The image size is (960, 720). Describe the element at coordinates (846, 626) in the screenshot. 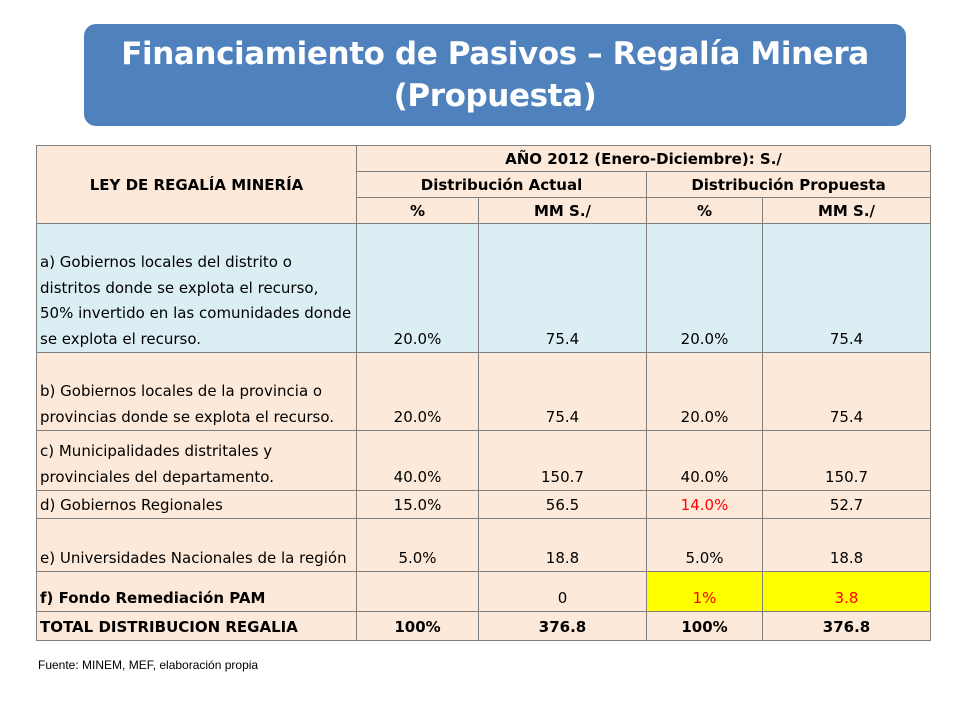

I see `mm-proposed-cell: 376.8` at that location.